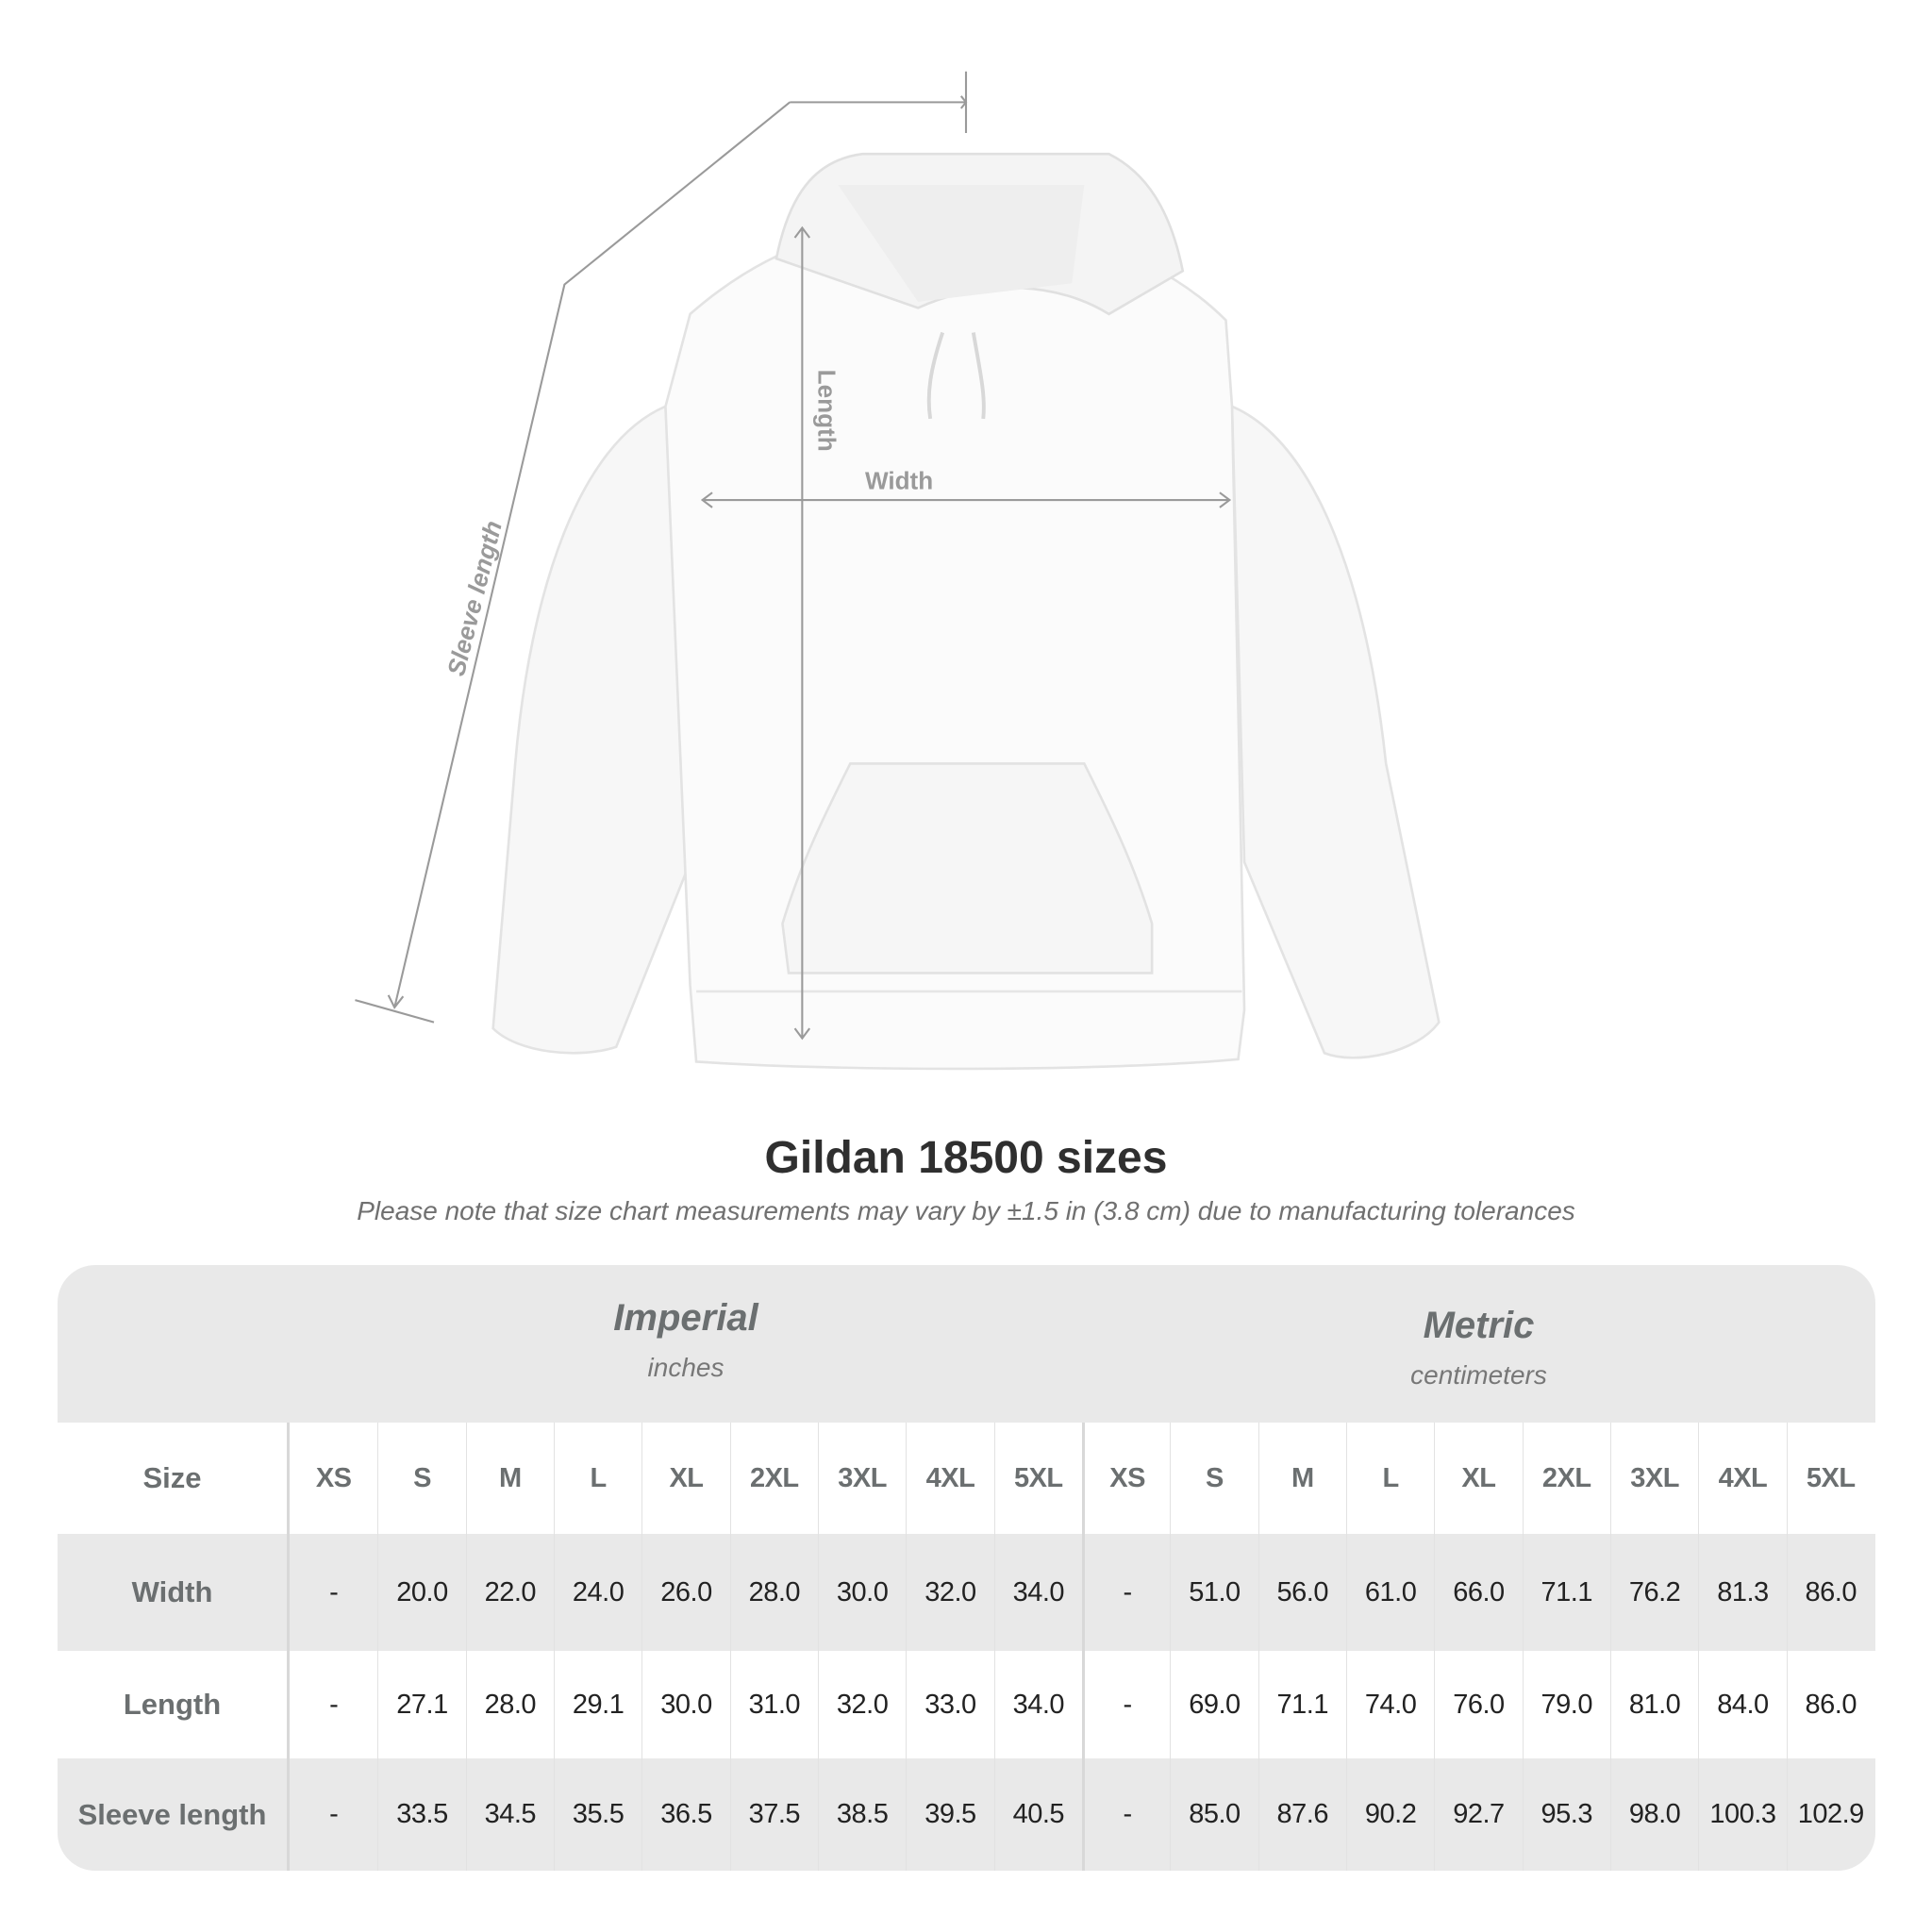  I want to click on metric-unit: centimeters, so click(1478, 1375).